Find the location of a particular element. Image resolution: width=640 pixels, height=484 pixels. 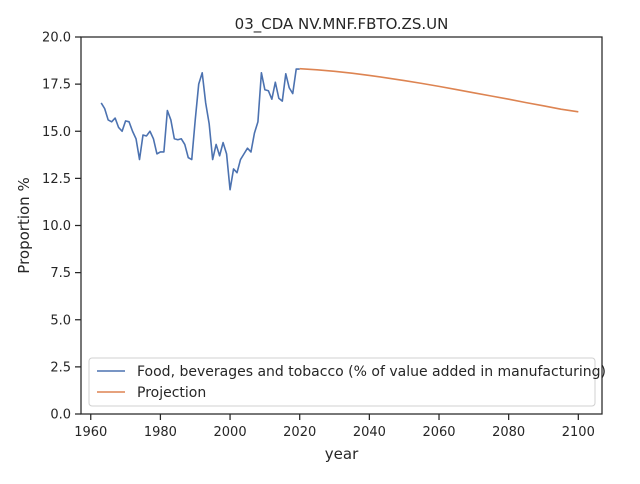

y-axis-label: Proportion % is located at coordinates (24, 225).